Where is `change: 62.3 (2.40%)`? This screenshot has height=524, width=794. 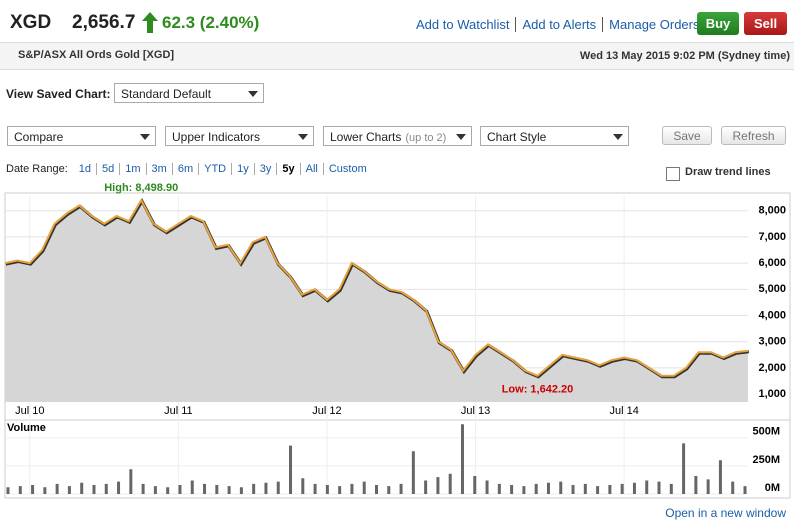 change: 62.3 (2.40%) is located at coordinates (211, 22).